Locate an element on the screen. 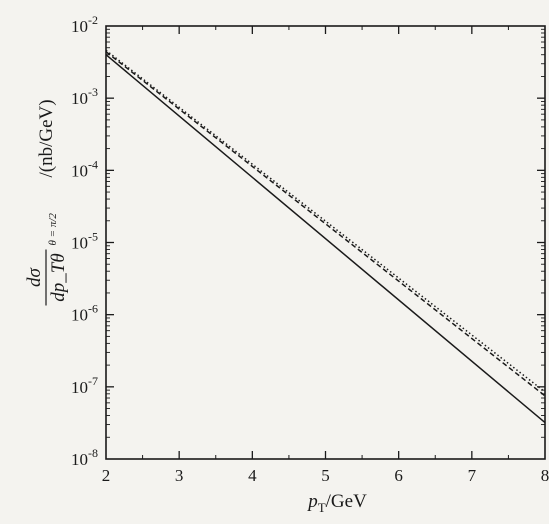 This screenshot has height=524, width=549. y-tick-label: 10⁻⁵ is located at coordinates (84, 241).